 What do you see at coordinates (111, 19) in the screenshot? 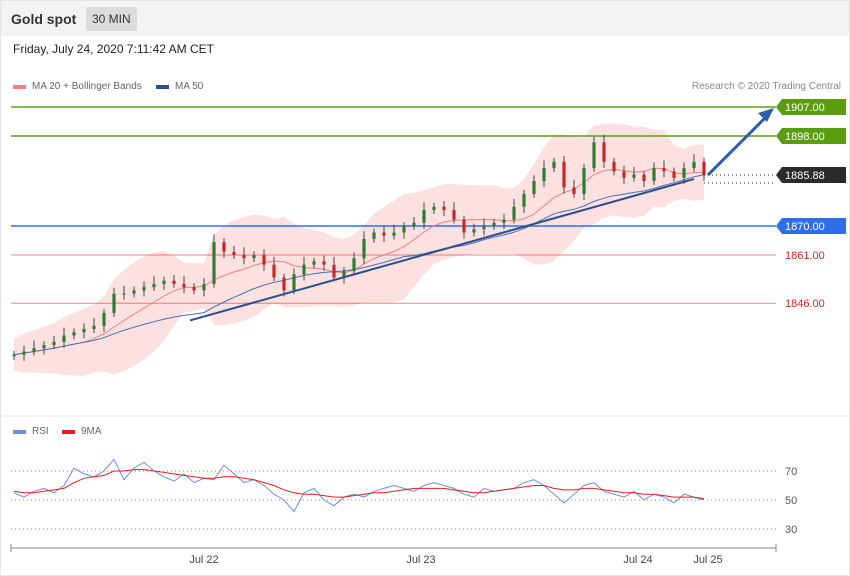
I see `timeframe-button: 30 MIN` at bounding box center [111, 19].